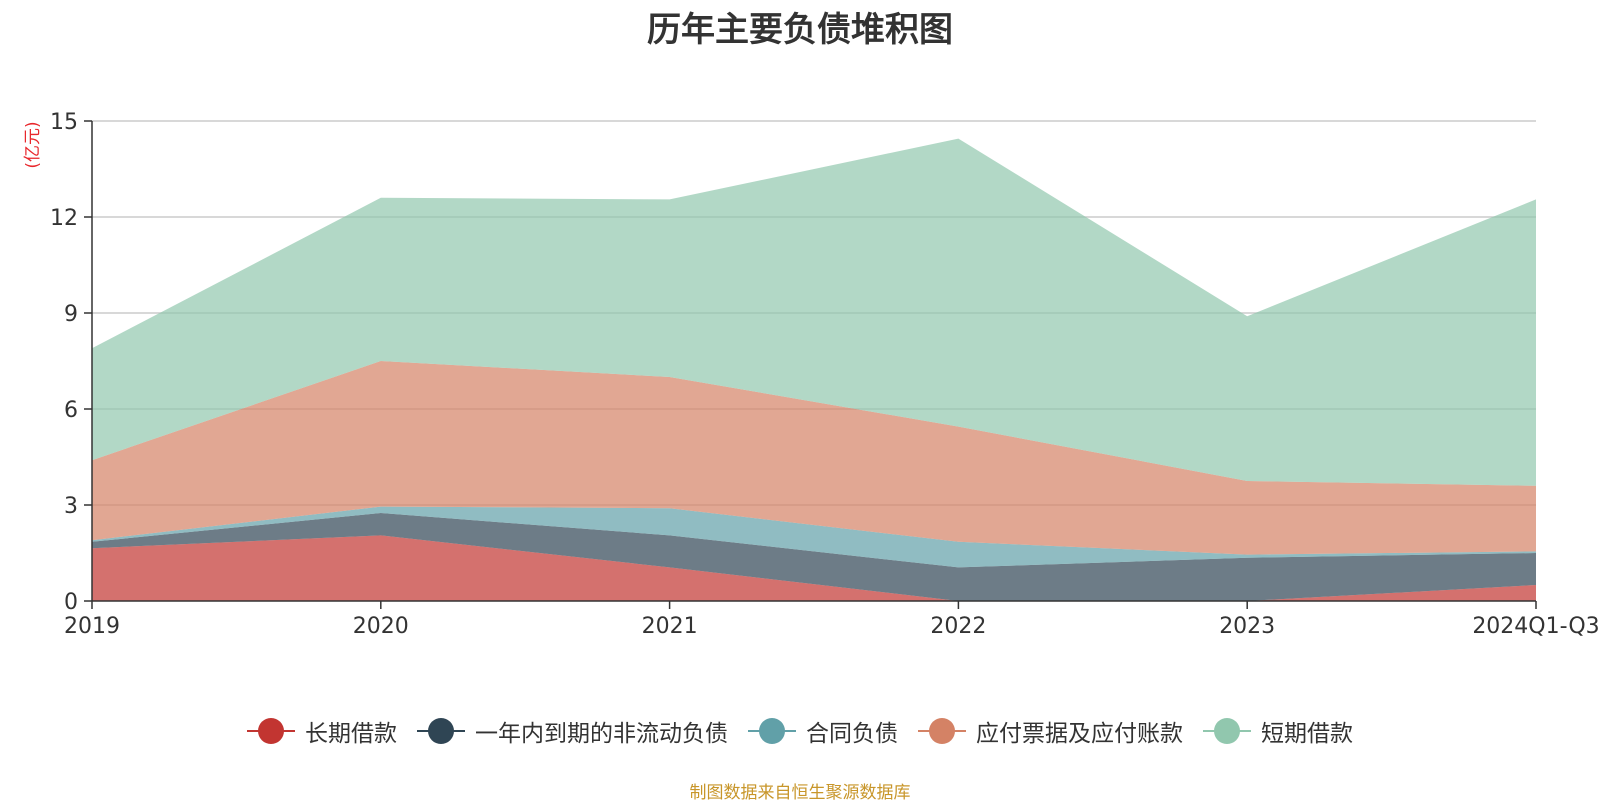 The width and height of the screenshot is (1600, 803). I want to click on legend-item: 短期借款, so click(1278, 731).